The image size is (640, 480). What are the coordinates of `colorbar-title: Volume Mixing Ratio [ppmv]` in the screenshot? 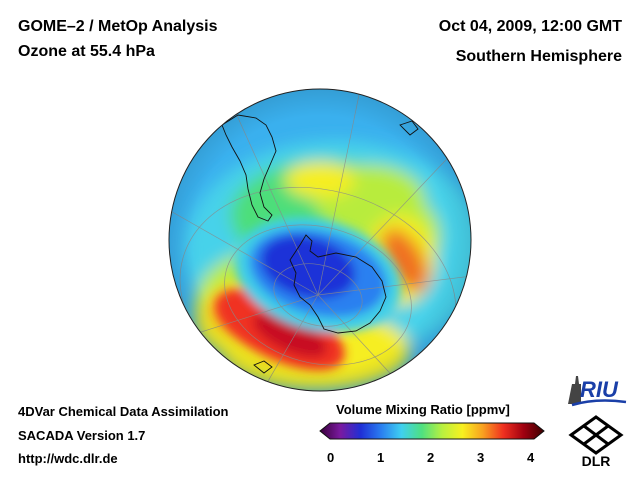 It's located at (423, 409).